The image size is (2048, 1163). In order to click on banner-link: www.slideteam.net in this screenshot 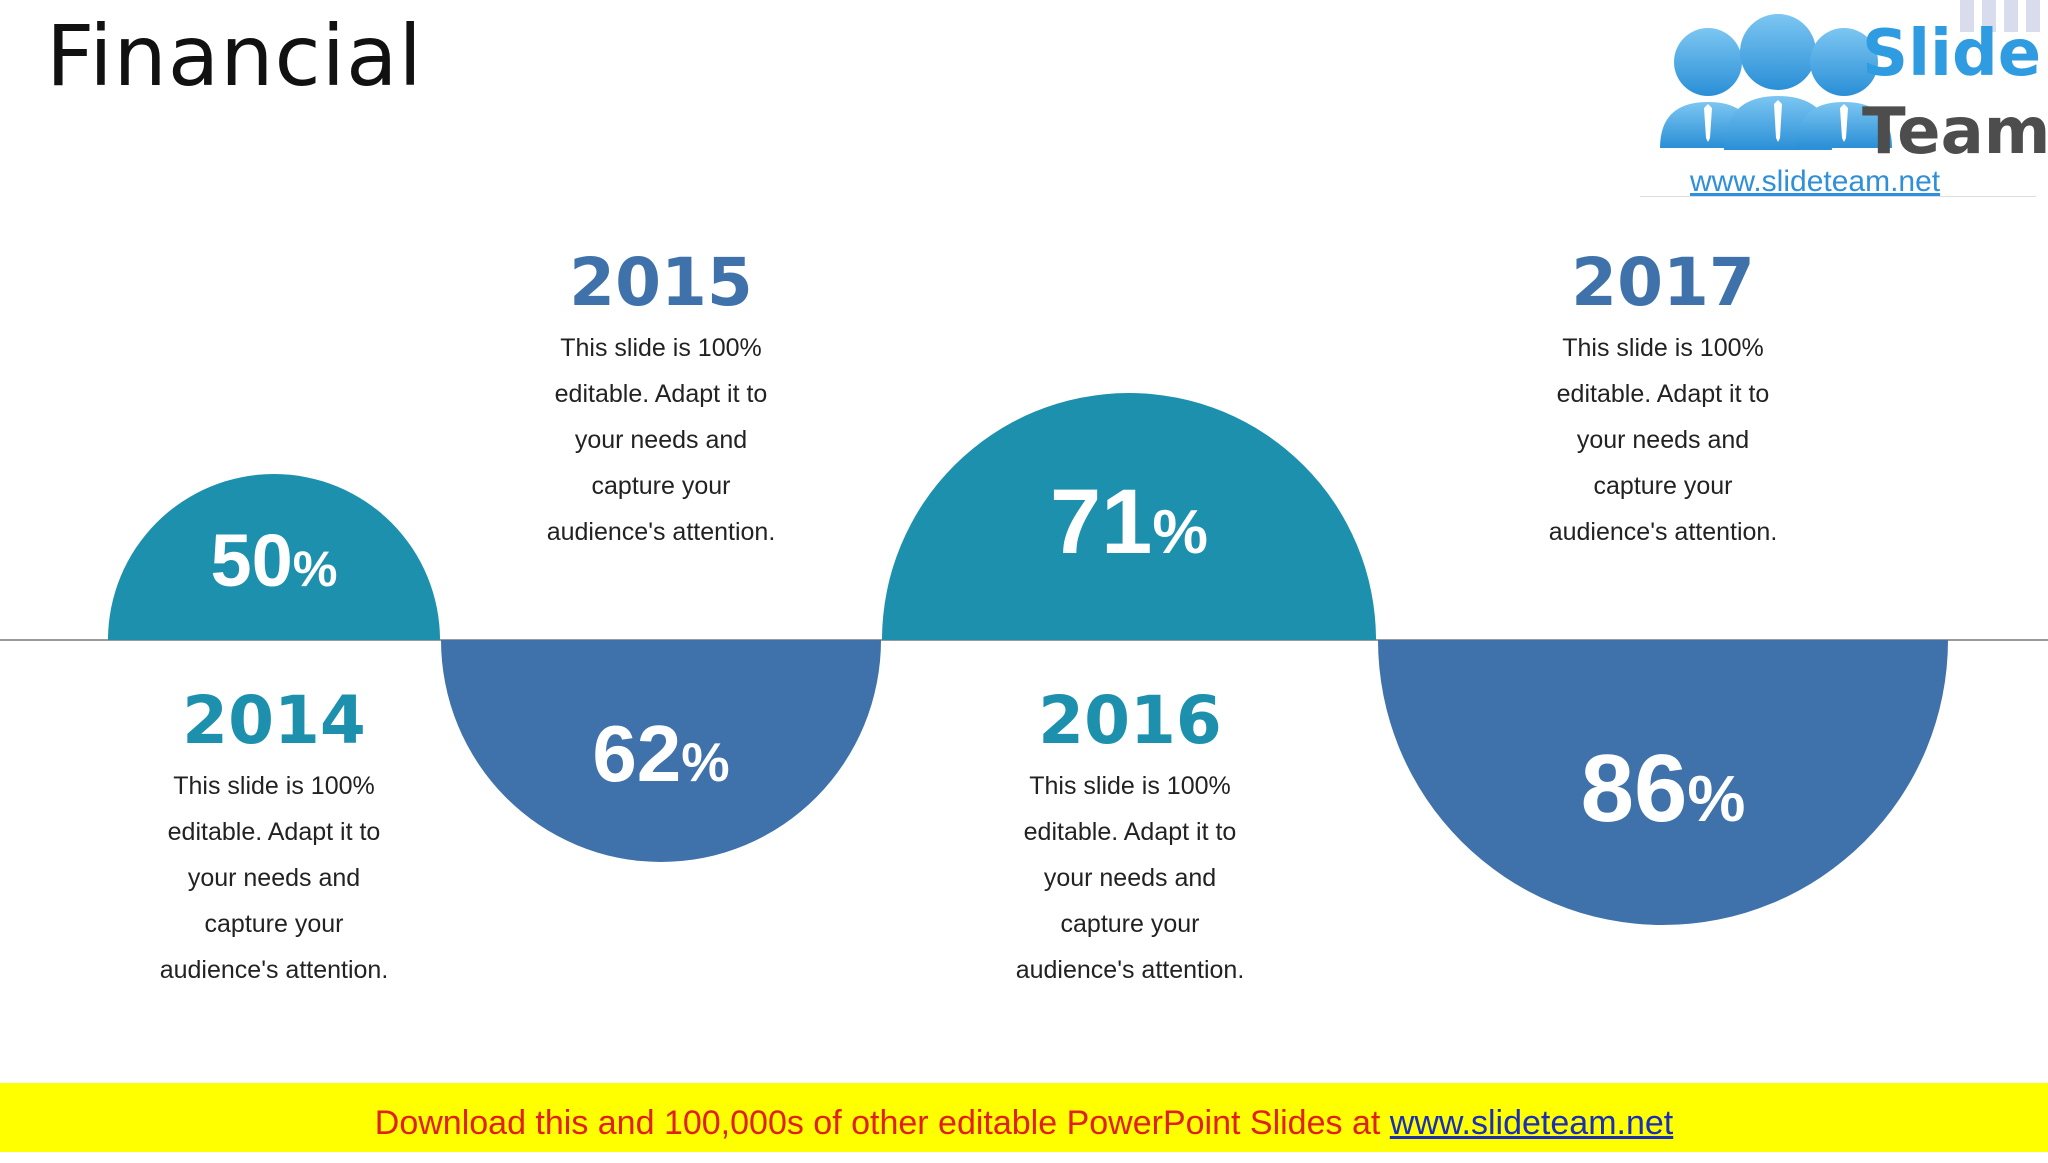, I will do `click(1531, 1123)`.